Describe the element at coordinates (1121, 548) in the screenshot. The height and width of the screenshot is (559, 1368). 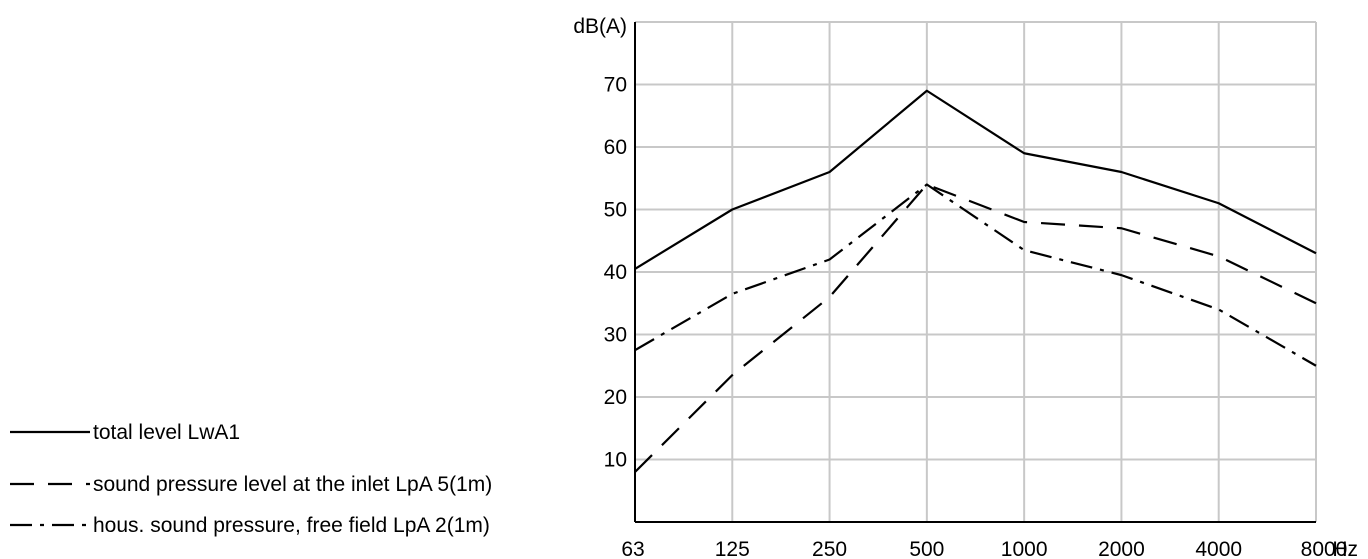
I see `x-tick-label: 2000` at that location.